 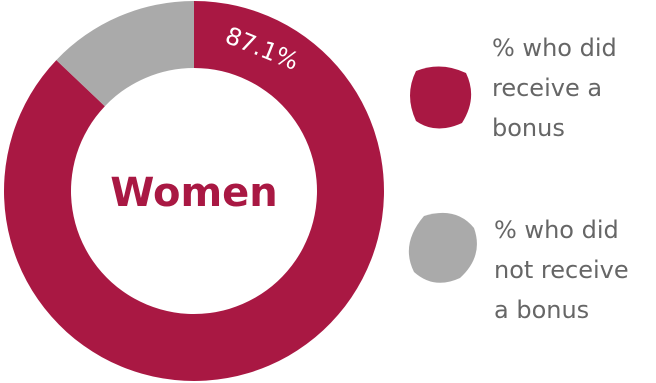 I want to click on legend-item-received: % who did receive a bonus, so click(x=511, y=88).